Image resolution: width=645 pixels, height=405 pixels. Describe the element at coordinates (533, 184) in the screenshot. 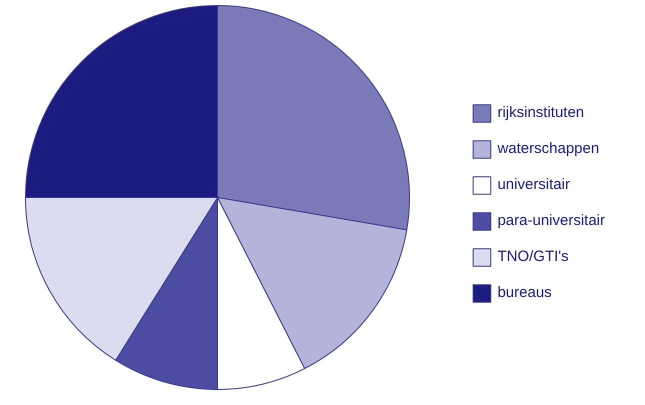

I see `legend-label: universitair` at that location.